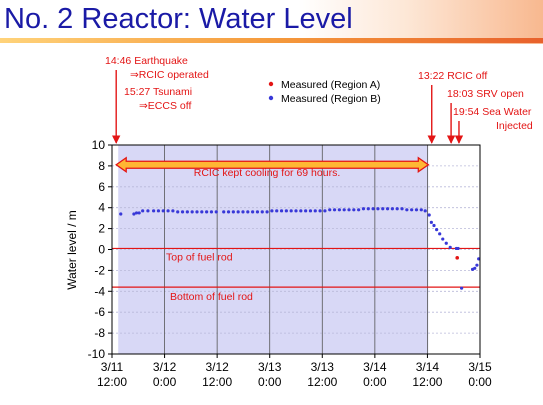  Describe the element at coordinates (271, 40) in the screenshot. I see `title-rule` at that location.